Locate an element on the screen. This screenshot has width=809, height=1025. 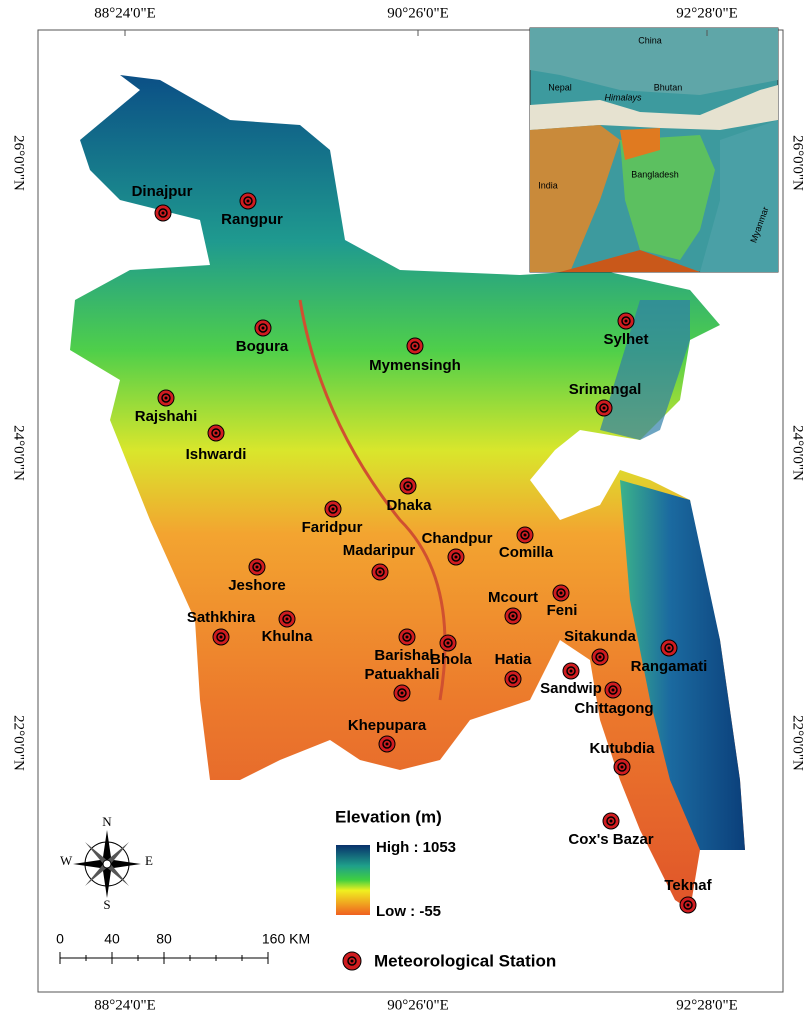
station-label: Cox's Bazar is located at coordinates (610, 839).